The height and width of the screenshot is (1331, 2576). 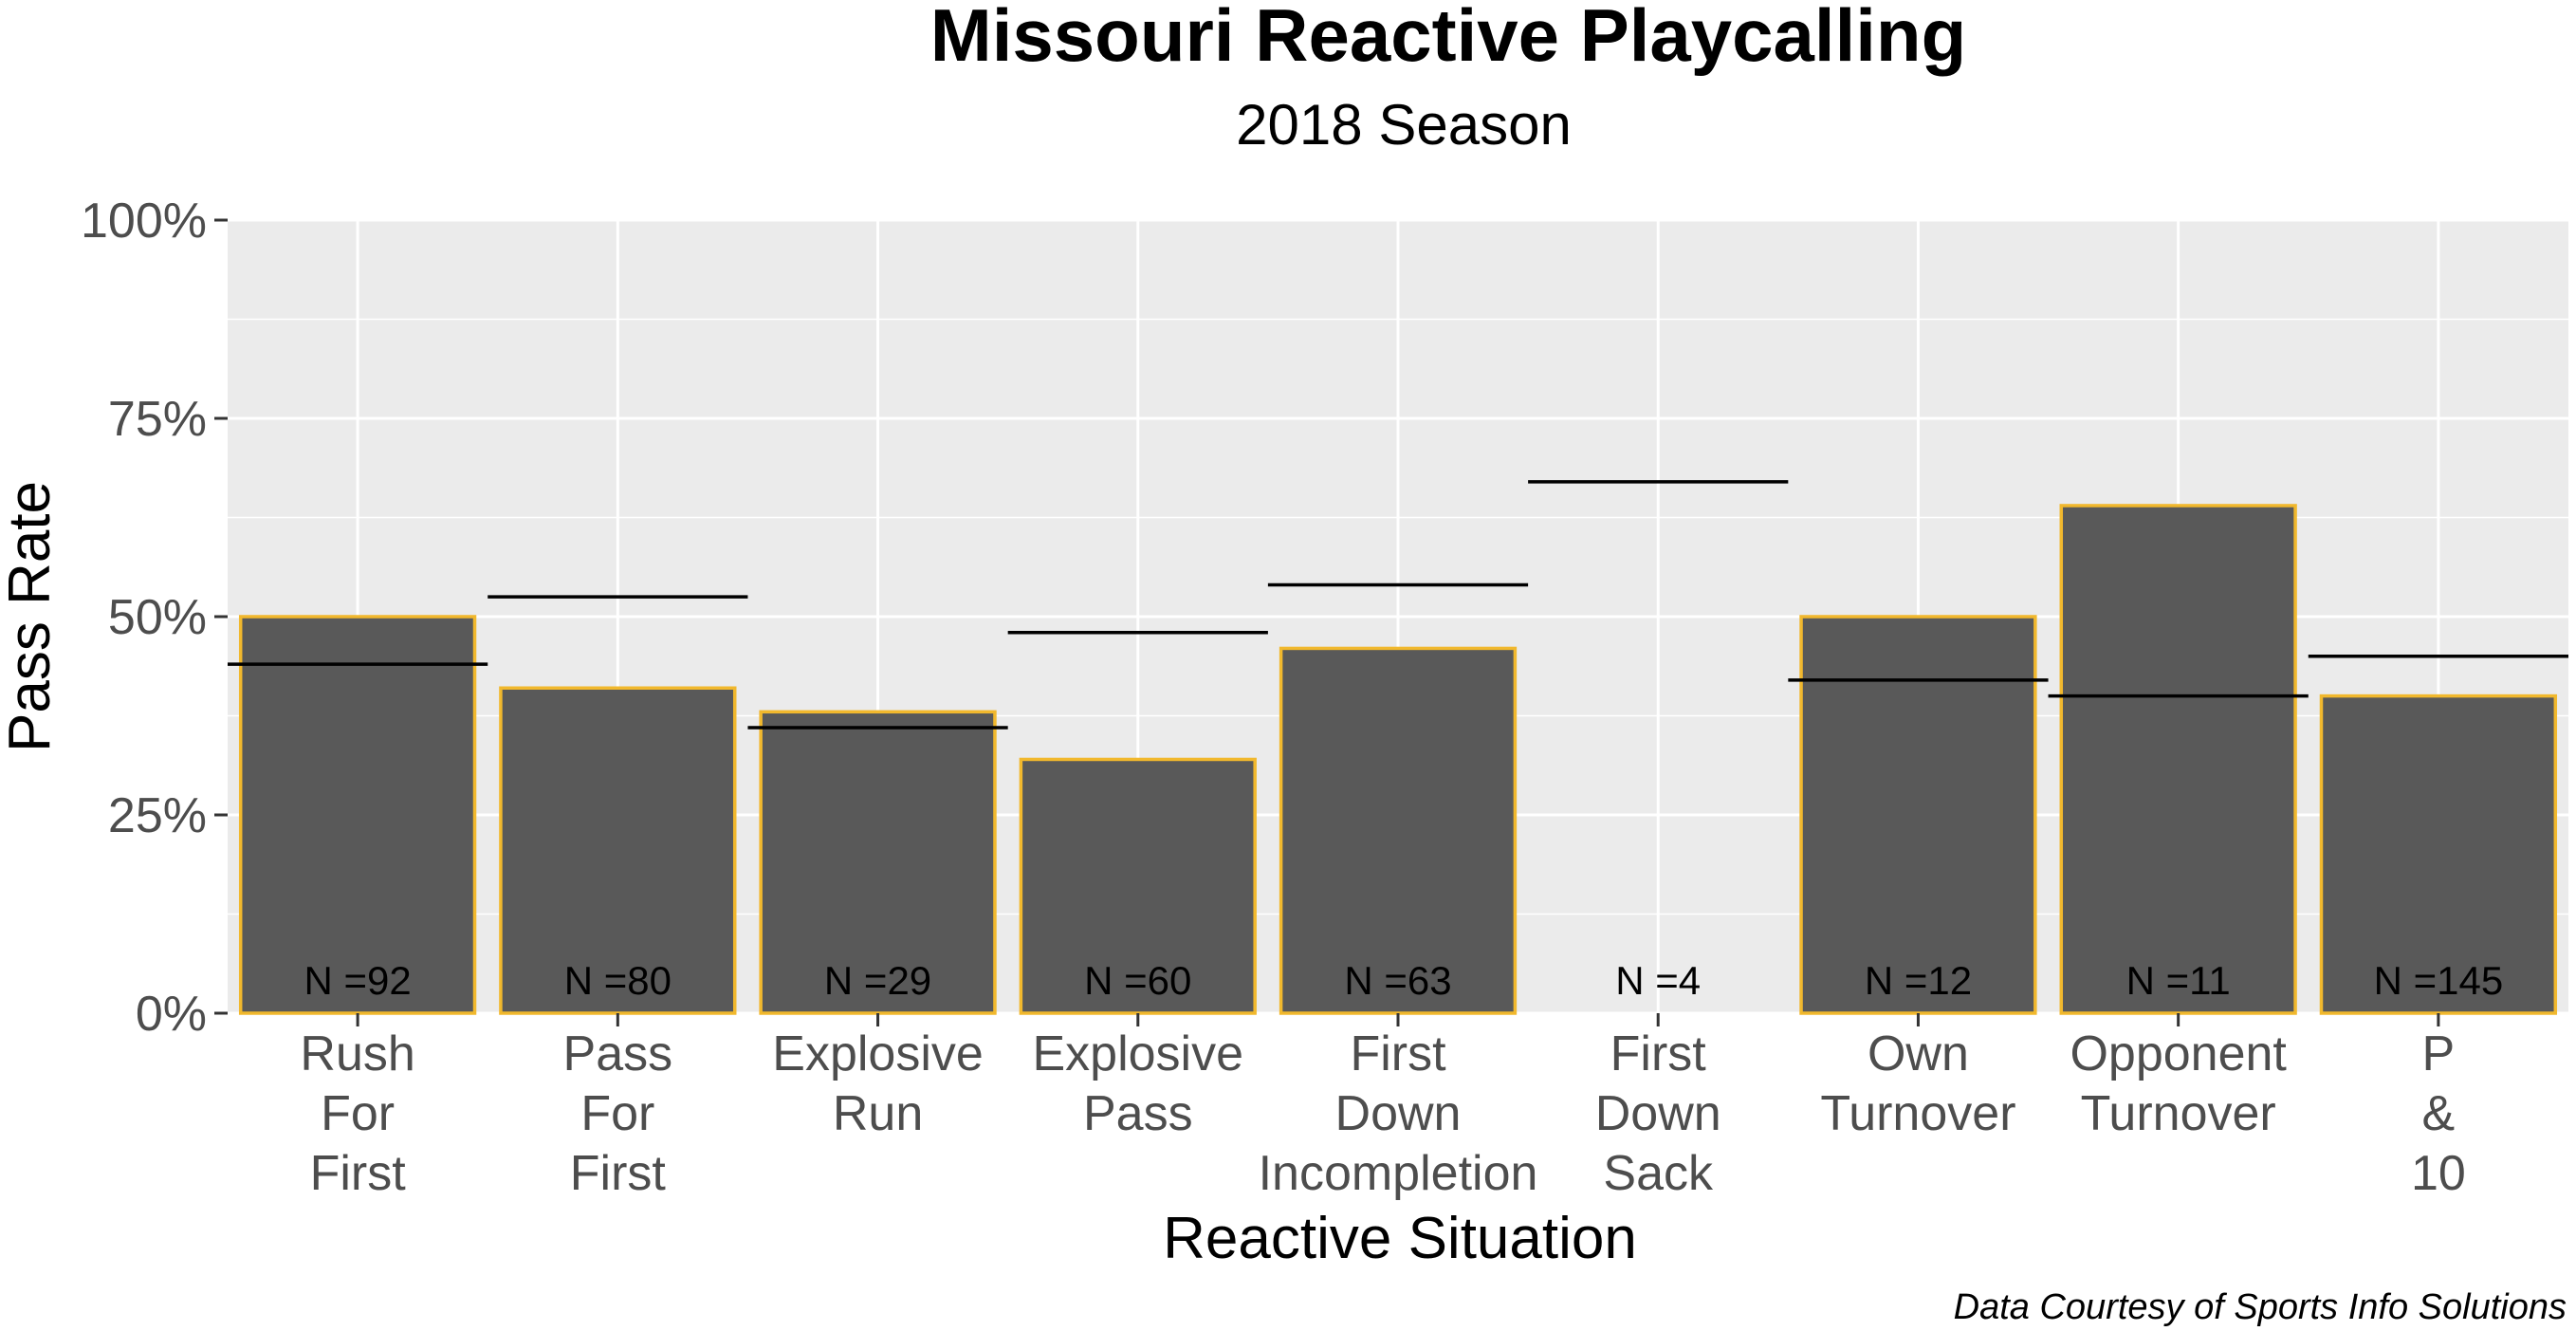 What do you see at coordinates (2178, 1083) in the screenshot?
I see `x-tick-label: Opponent Turnover` at bounding box center [2178, 1083].